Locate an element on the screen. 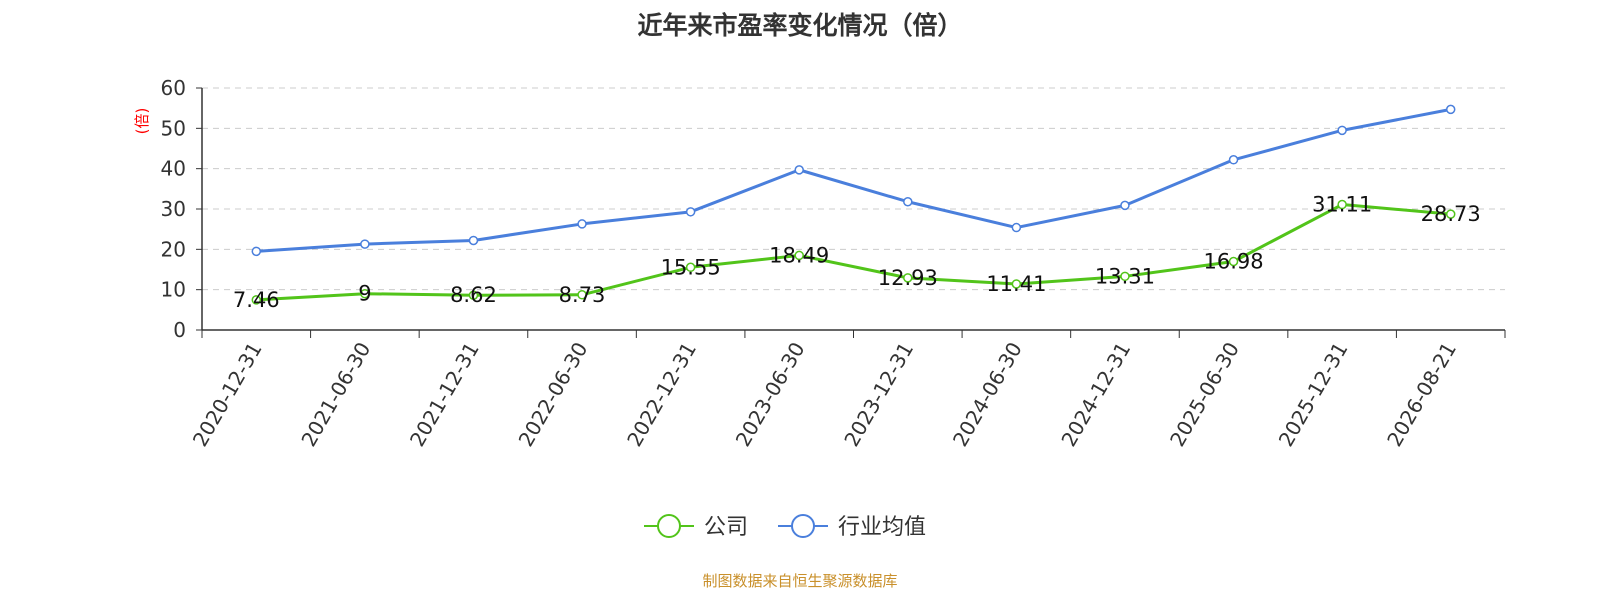  x-tick-label: 2020-12-31 is located at coordinates (227, 394).